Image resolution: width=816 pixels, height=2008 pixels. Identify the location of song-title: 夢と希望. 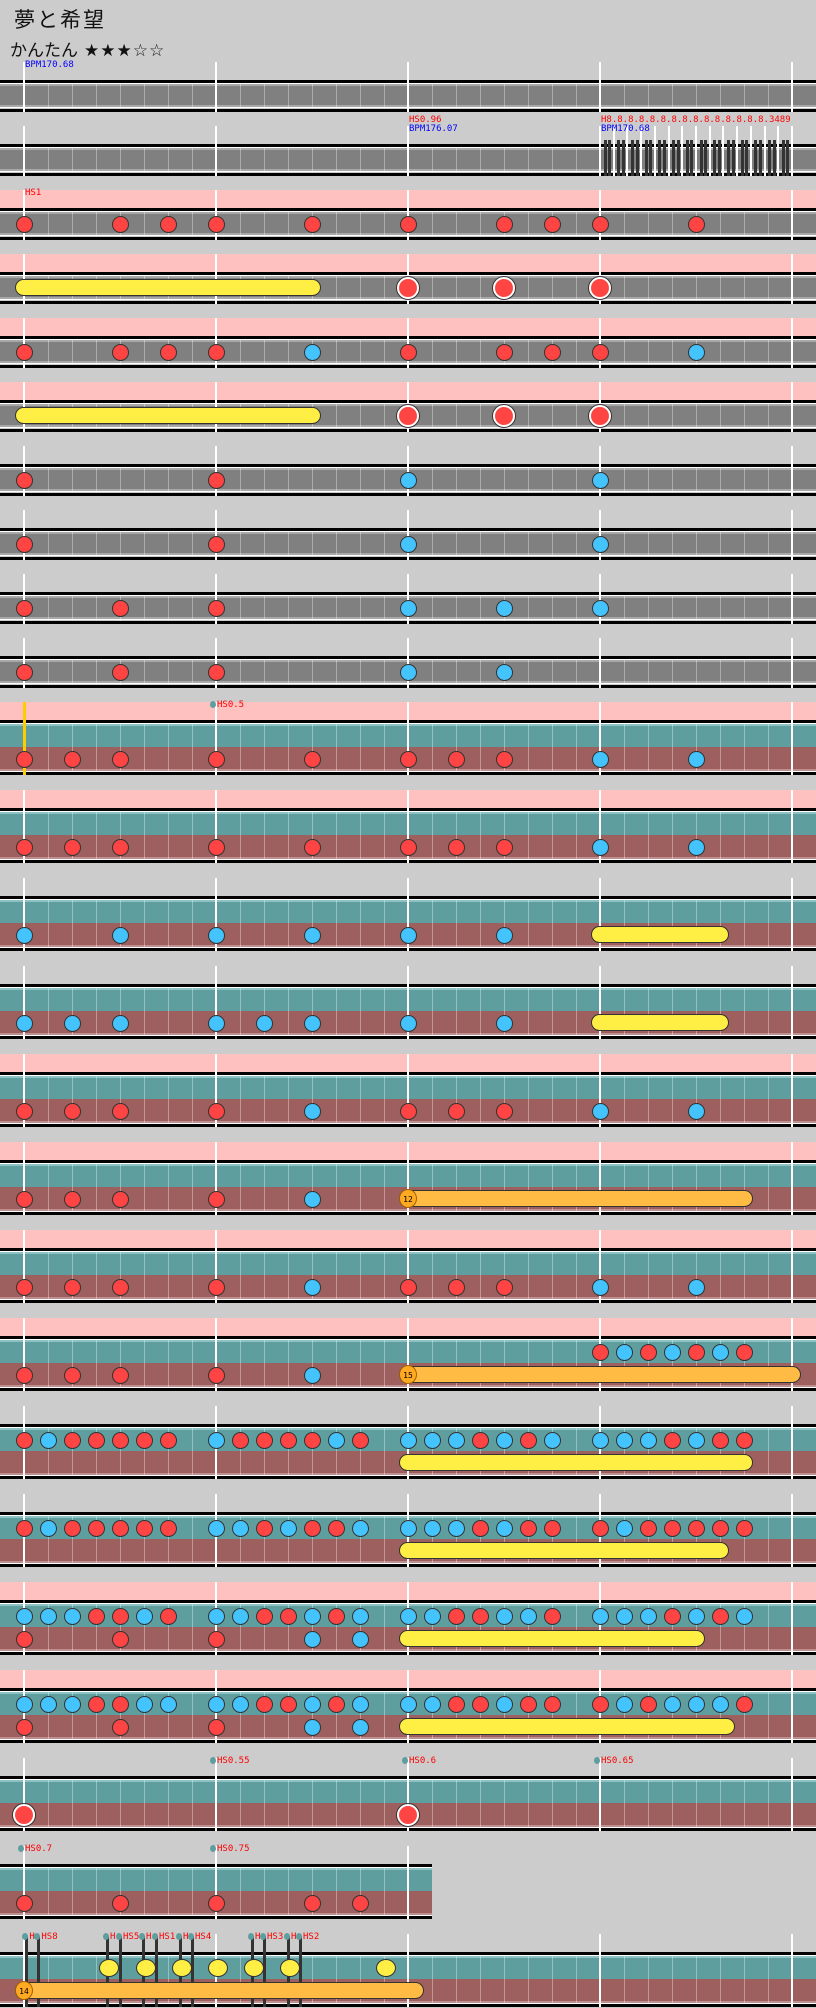
(60, 20).